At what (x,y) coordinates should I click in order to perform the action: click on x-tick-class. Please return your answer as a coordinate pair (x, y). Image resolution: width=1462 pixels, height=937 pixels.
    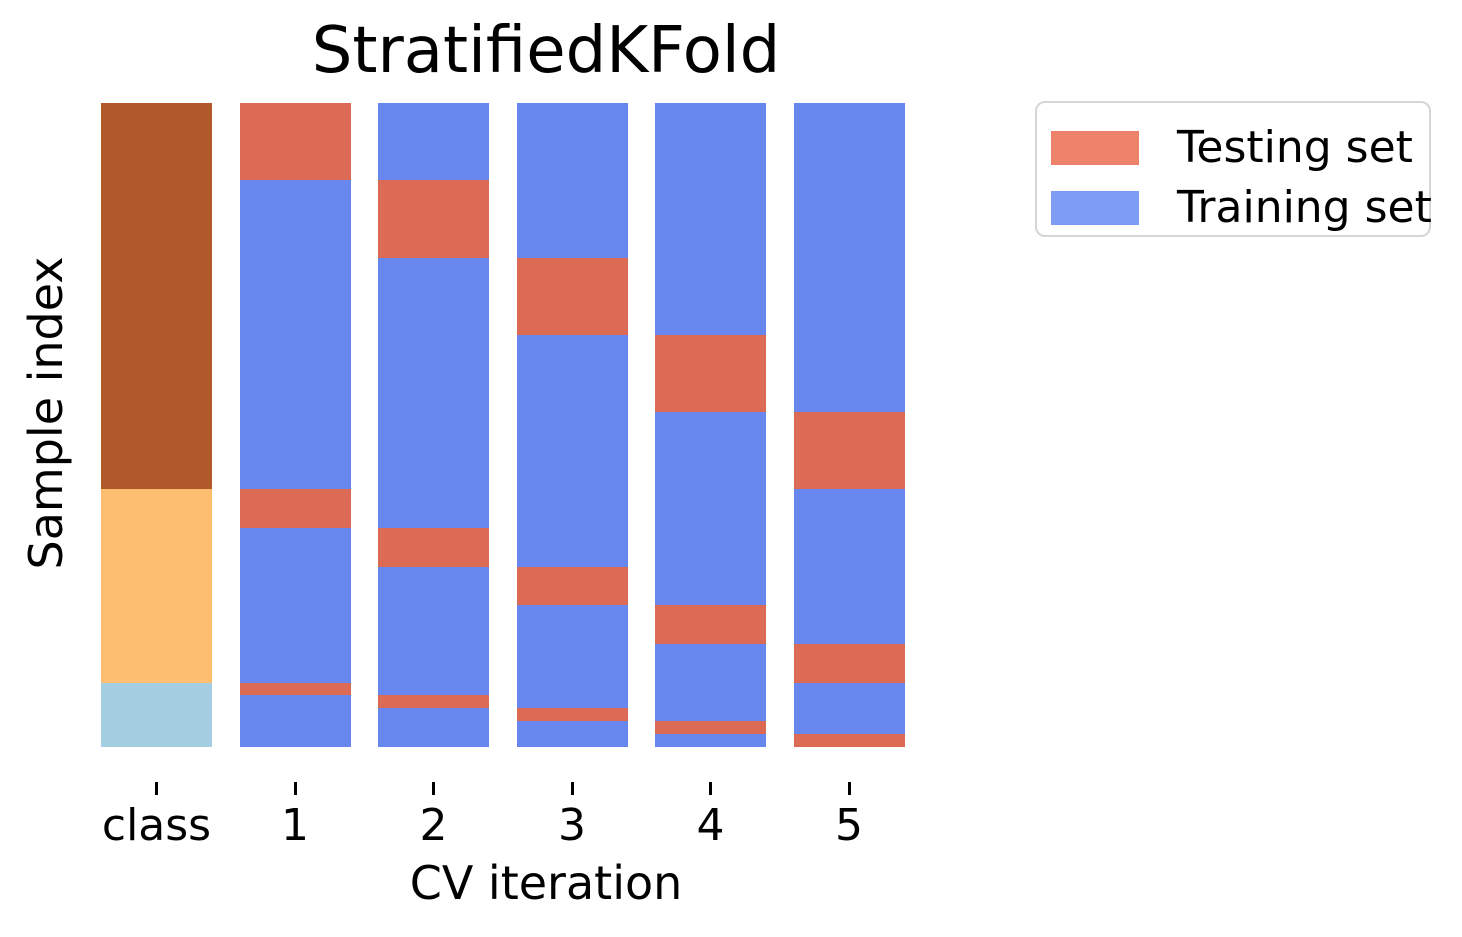
    Looking at the image, I should click on (156, 788).